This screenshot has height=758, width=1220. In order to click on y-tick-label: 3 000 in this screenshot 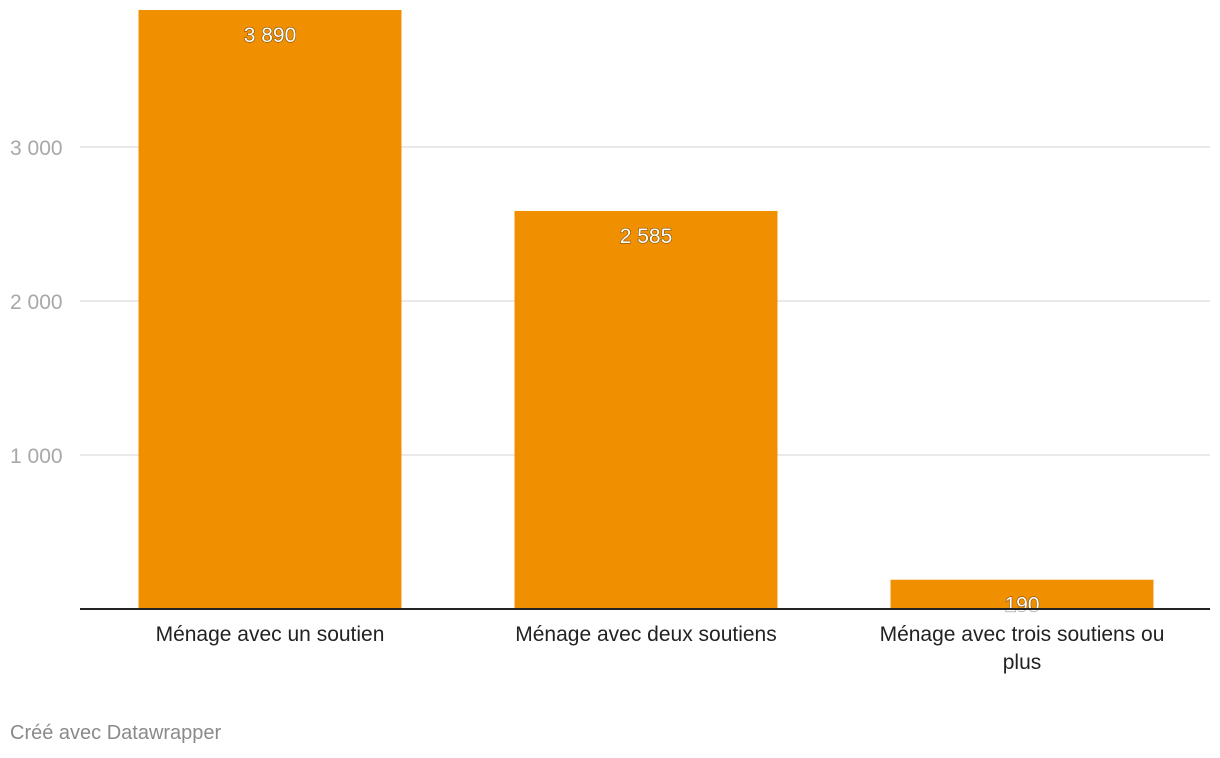, I will do `click(36, 148)`.